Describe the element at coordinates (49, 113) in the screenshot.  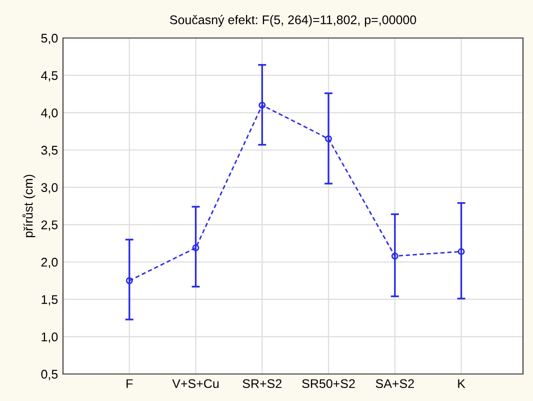
I see `y-tick-label: 4,0` at that location.